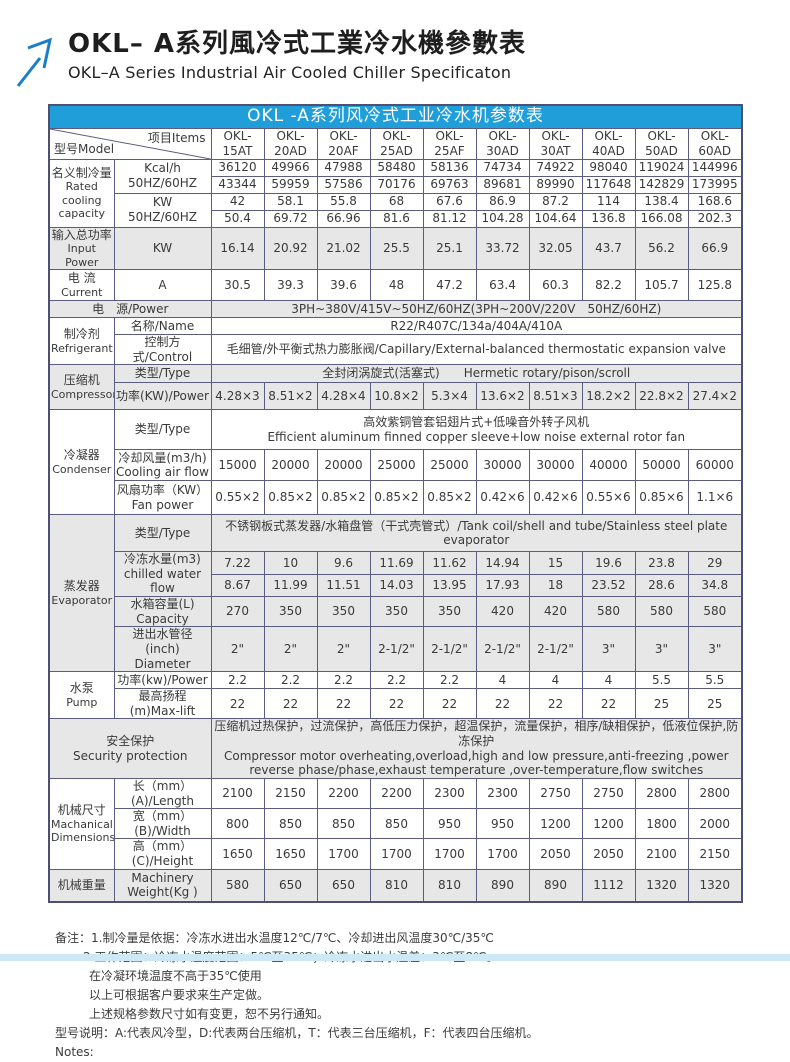 The width and height of the screenshot is (790, 1062). Describe the element at coordinates (82, 394) in the screenshot. I see `row-label-en: Compressor` at that location.